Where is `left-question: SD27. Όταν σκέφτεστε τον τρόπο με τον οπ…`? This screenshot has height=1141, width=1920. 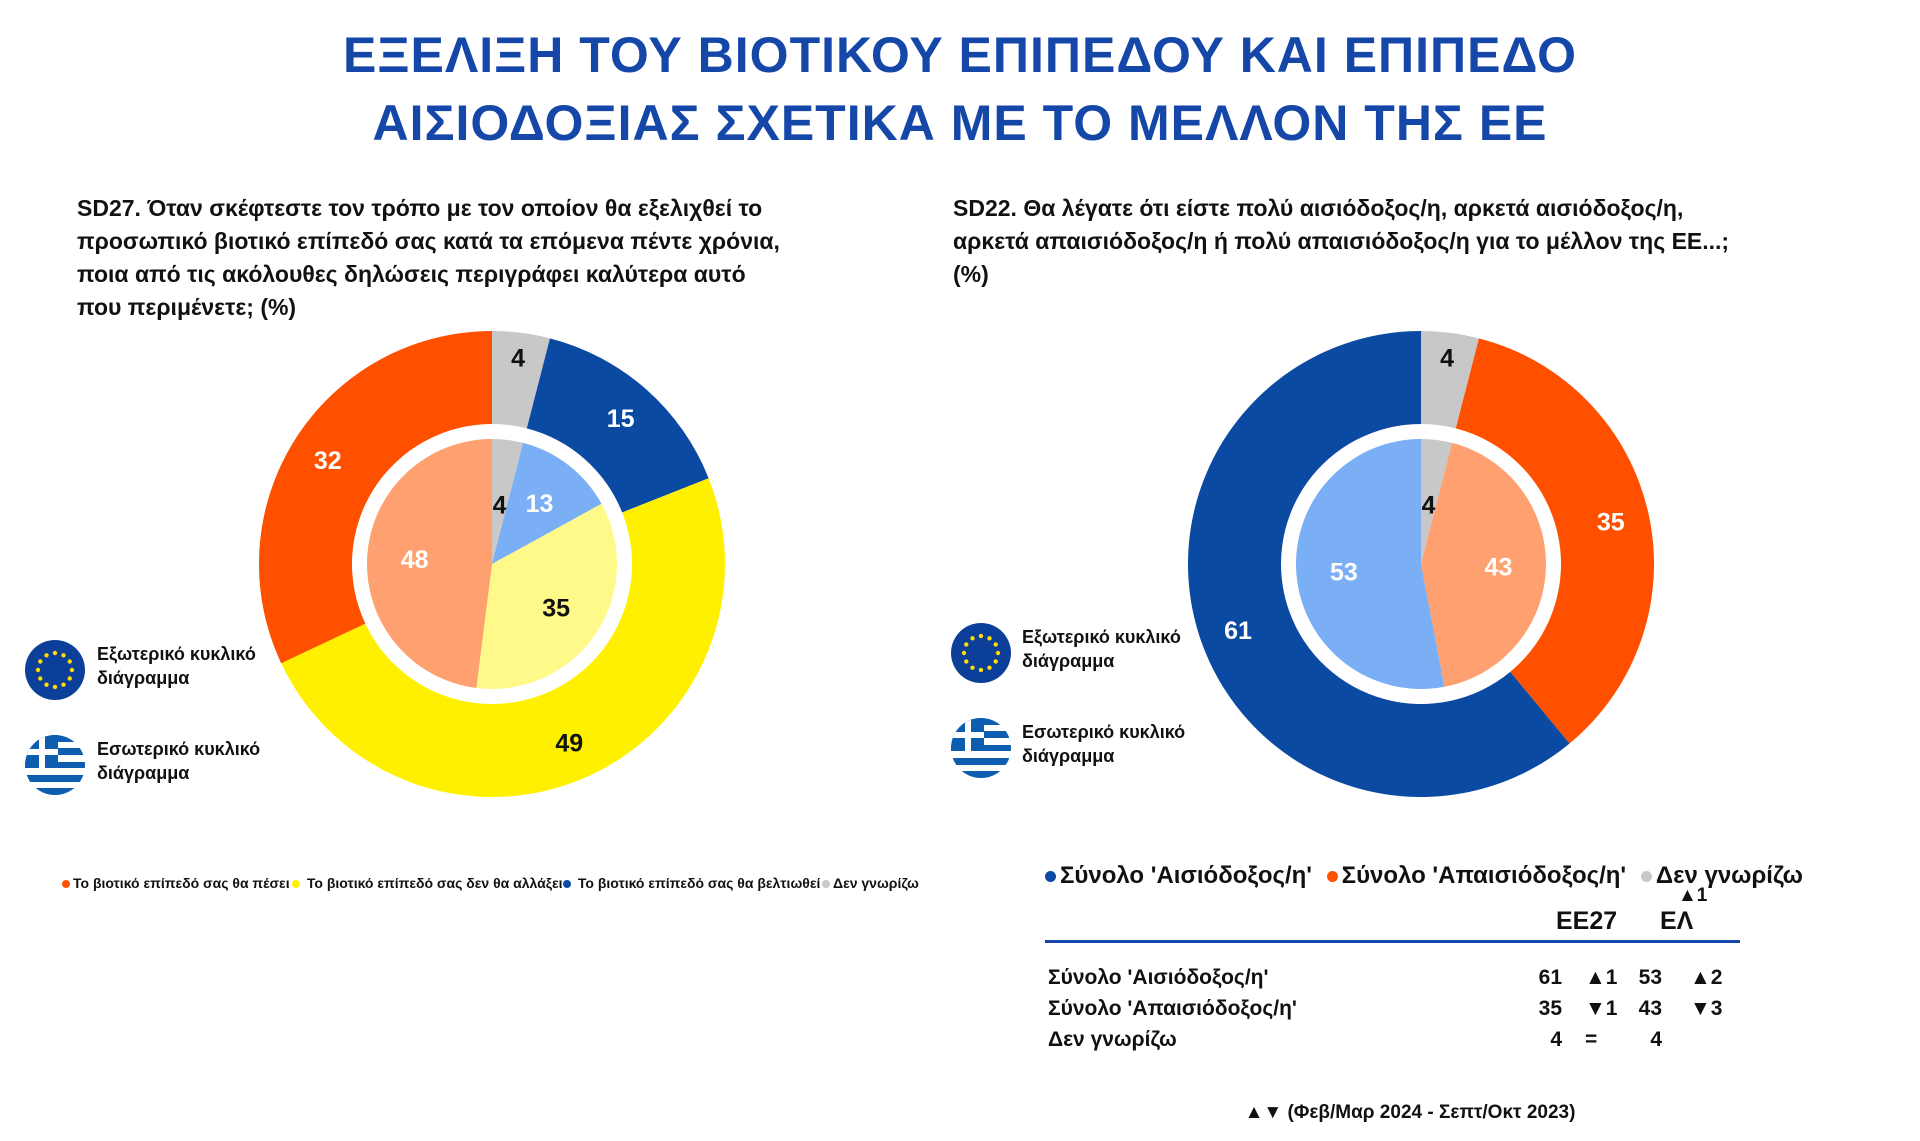 left-question: SD27. Όταν σκέφτεστε τον τρόπο με τον οπ… is located at coordinates (428, 258).